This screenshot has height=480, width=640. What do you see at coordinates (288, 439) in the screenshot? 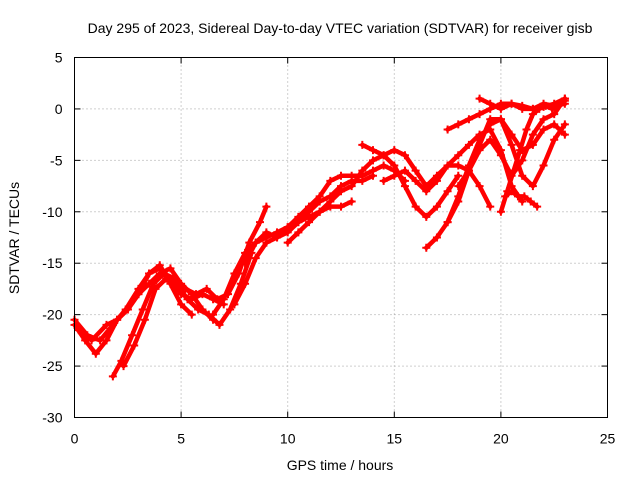
I see `x-tick-label: 10` at bounding box center [288, 439].